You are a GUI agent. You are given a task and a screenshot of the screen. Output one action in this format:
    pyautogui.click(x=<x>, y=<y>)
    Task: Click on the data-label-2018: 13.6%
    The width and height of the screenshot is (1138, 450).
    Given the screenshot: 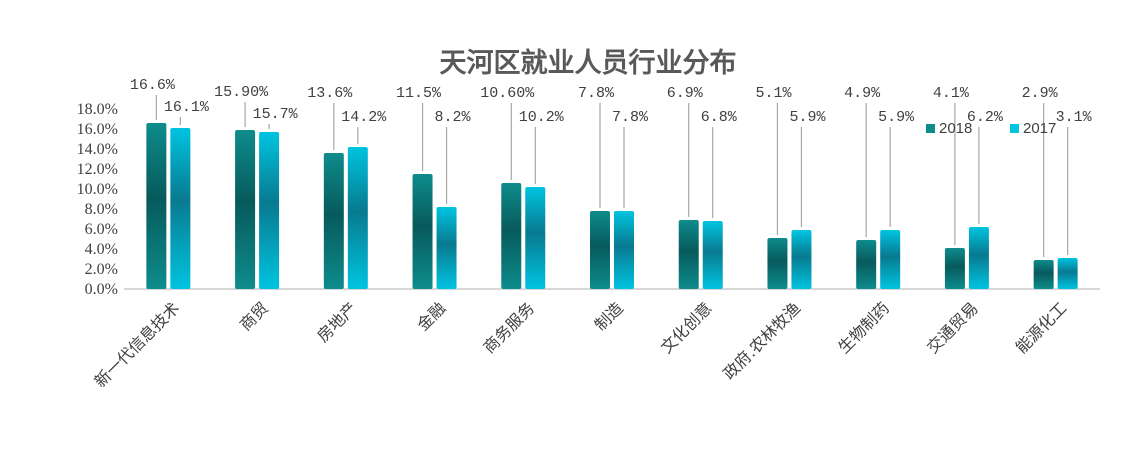 What is the action you would take?
    pyautogui.click(x=330, y=93)
    